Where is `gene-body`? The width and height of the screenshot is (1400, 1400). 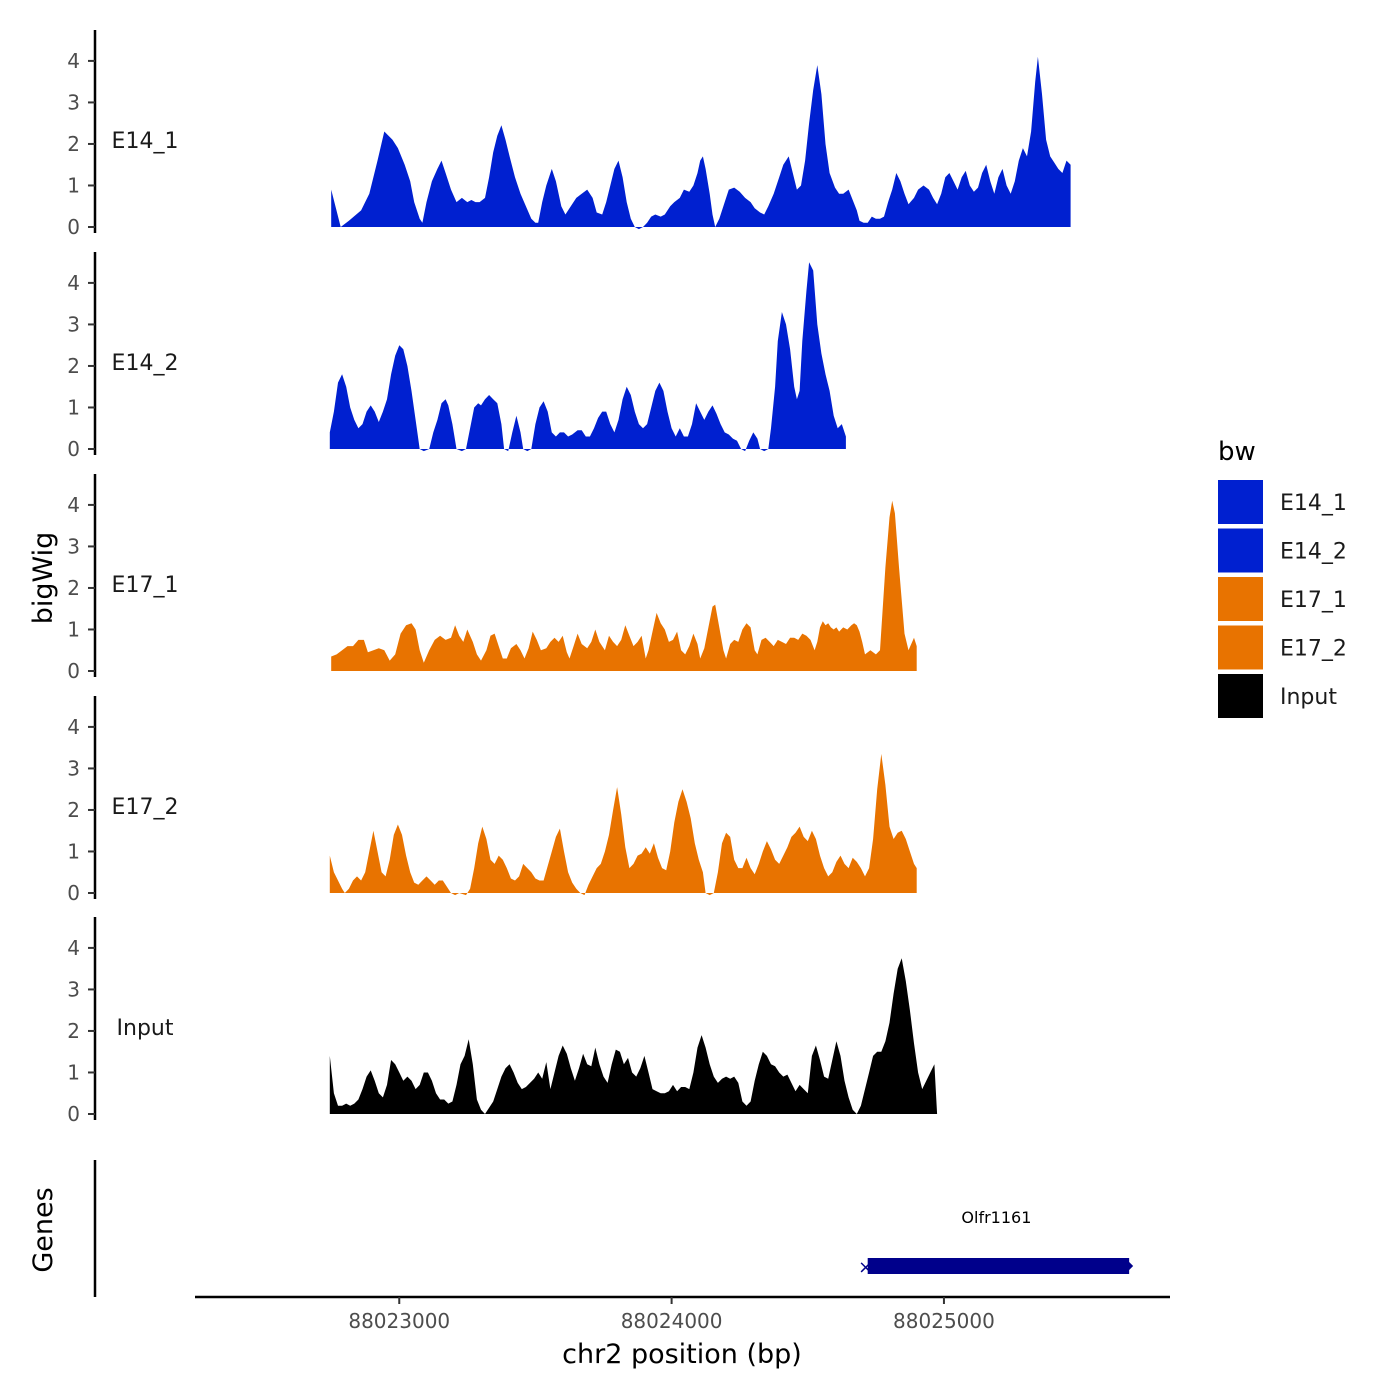
gene-body is located at coordinates (998, 1266).